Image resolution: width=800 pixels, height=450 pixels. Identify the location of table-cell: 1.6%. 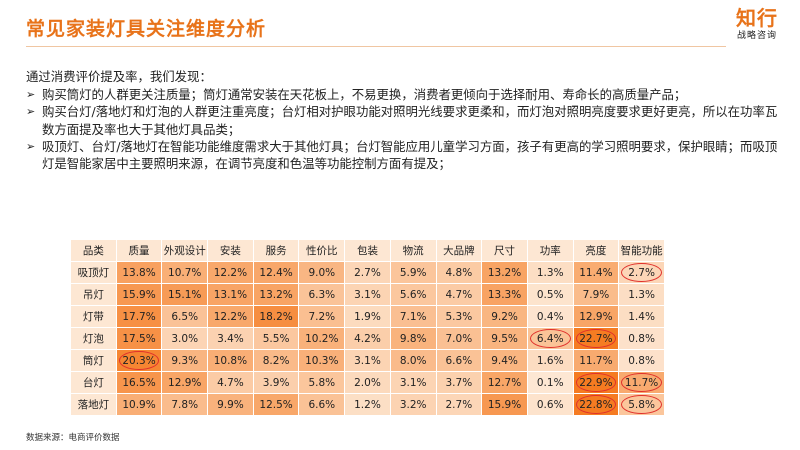
(550, 360).